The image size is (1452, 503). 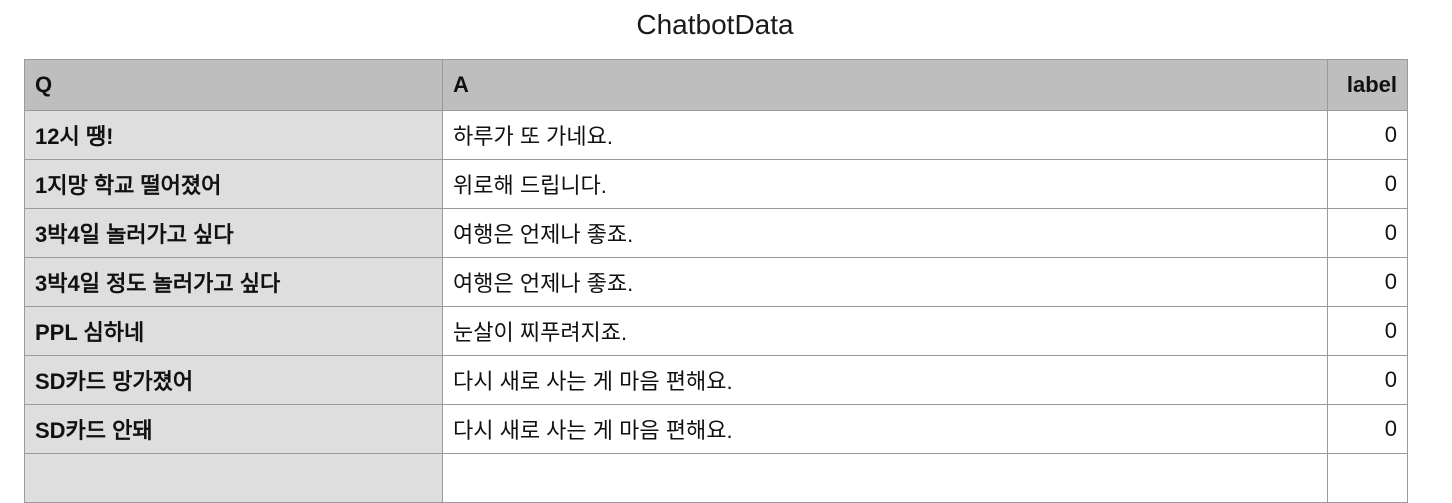 I want to click on sheet-title: ChatbotData, so click(x=715, y=24).